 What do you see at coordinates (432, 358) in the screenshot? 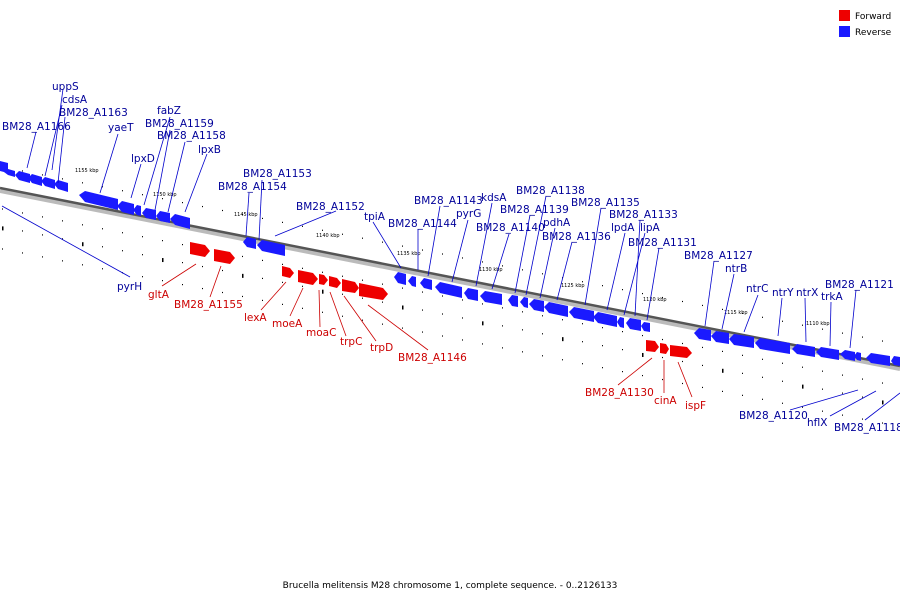
I see `gene-label-BM28_A1146: BM28_A1146` at bounding box center [432, 358].